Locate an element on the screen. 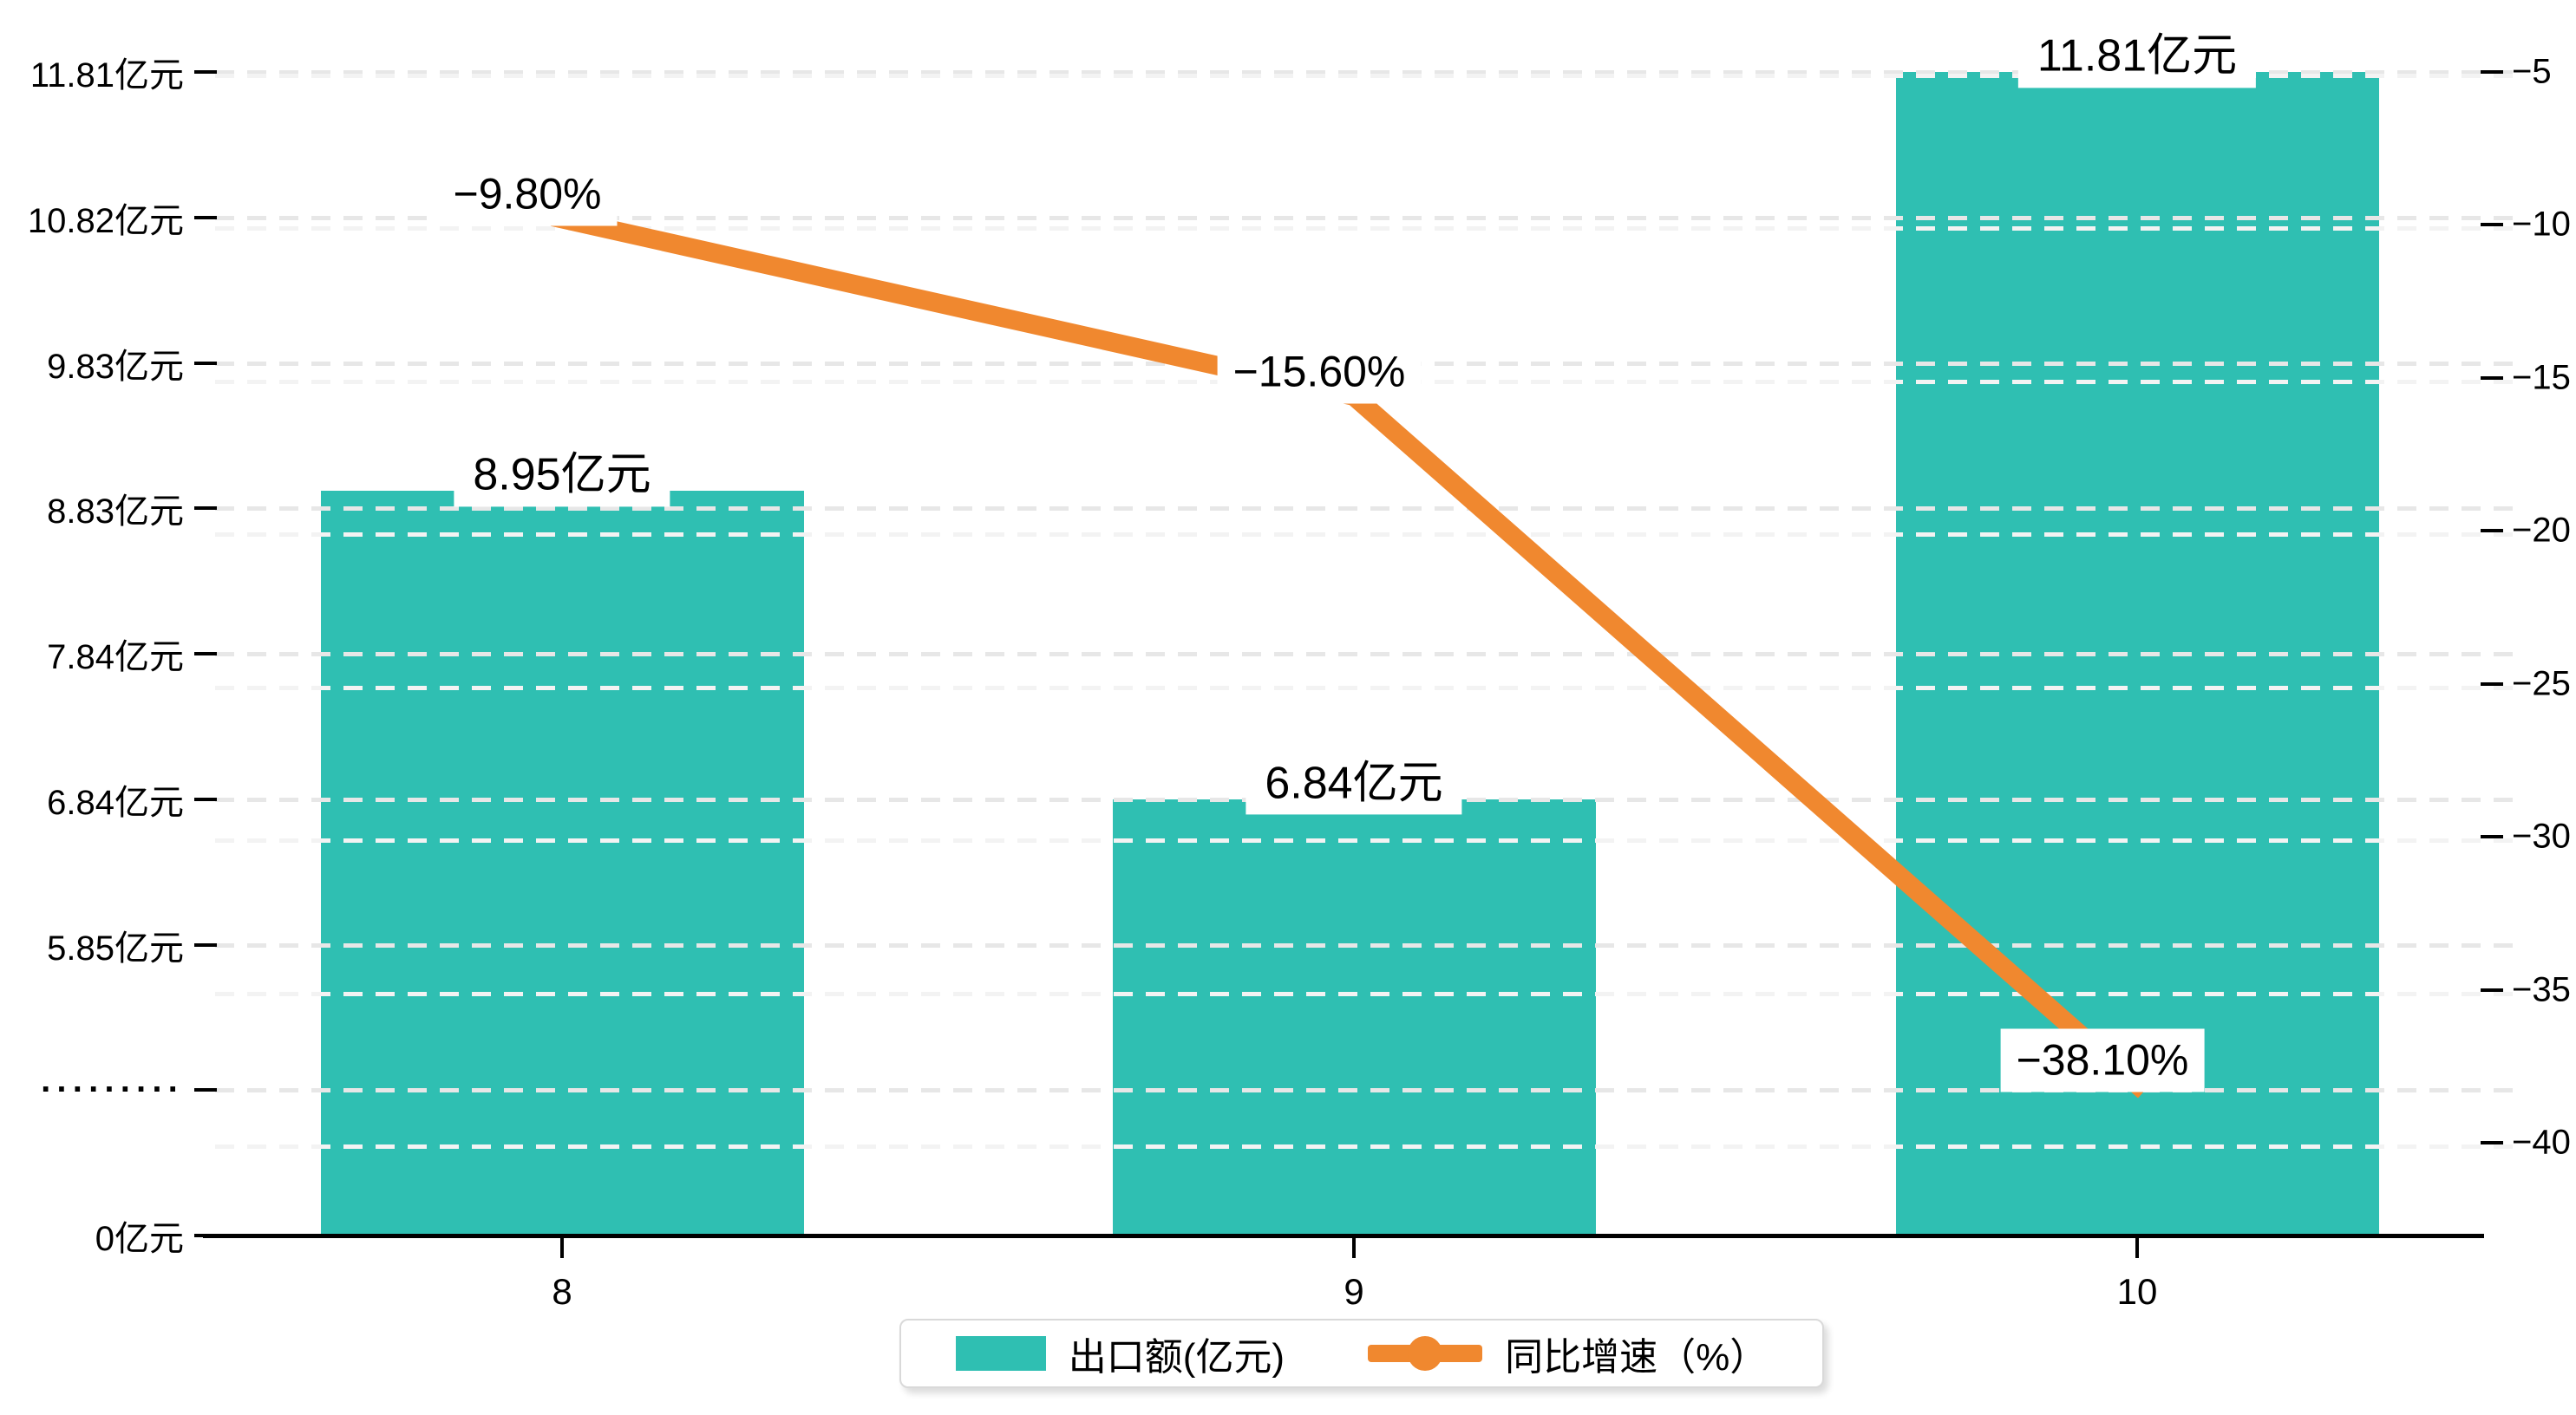 The width and height of the screenshot is (2576, 1415). y-axis-label-right: −30 is located at coordinates (2541, 836).